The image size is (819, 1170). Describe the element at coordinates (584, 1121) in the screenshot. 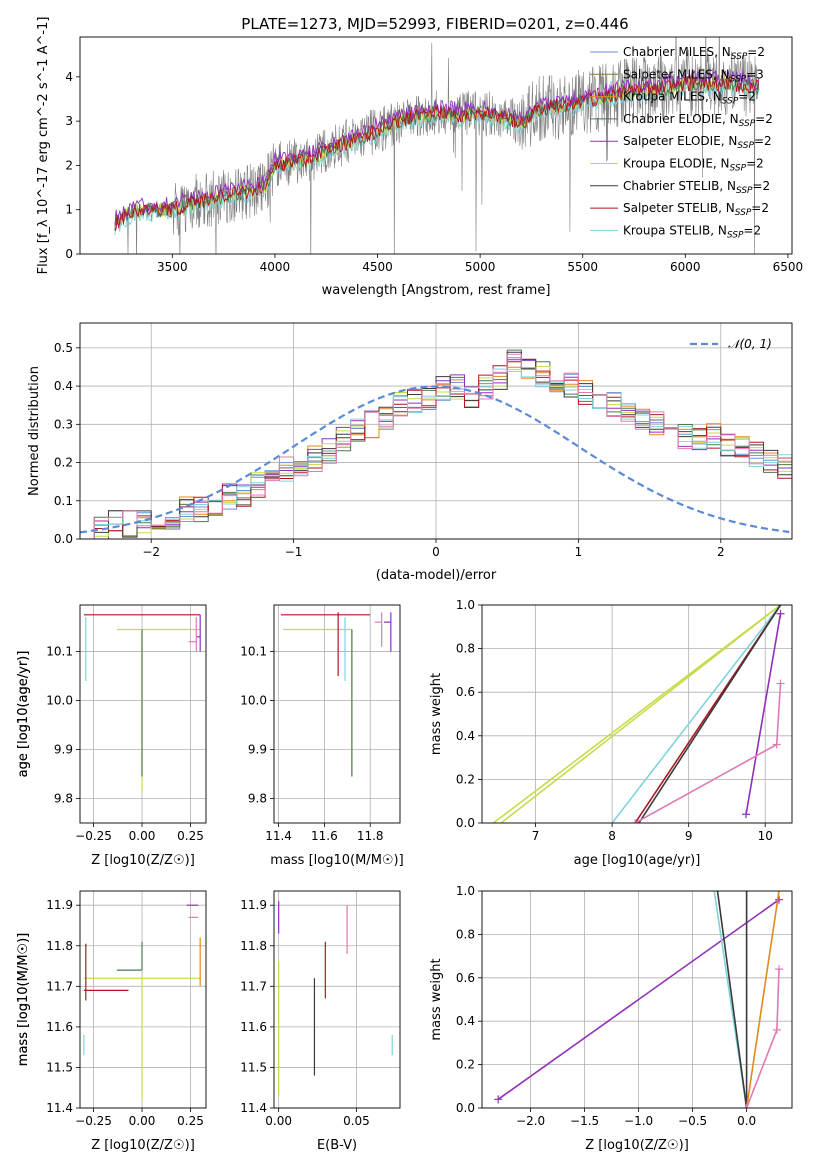

I see `x-tick-label: −1.5` at that location.